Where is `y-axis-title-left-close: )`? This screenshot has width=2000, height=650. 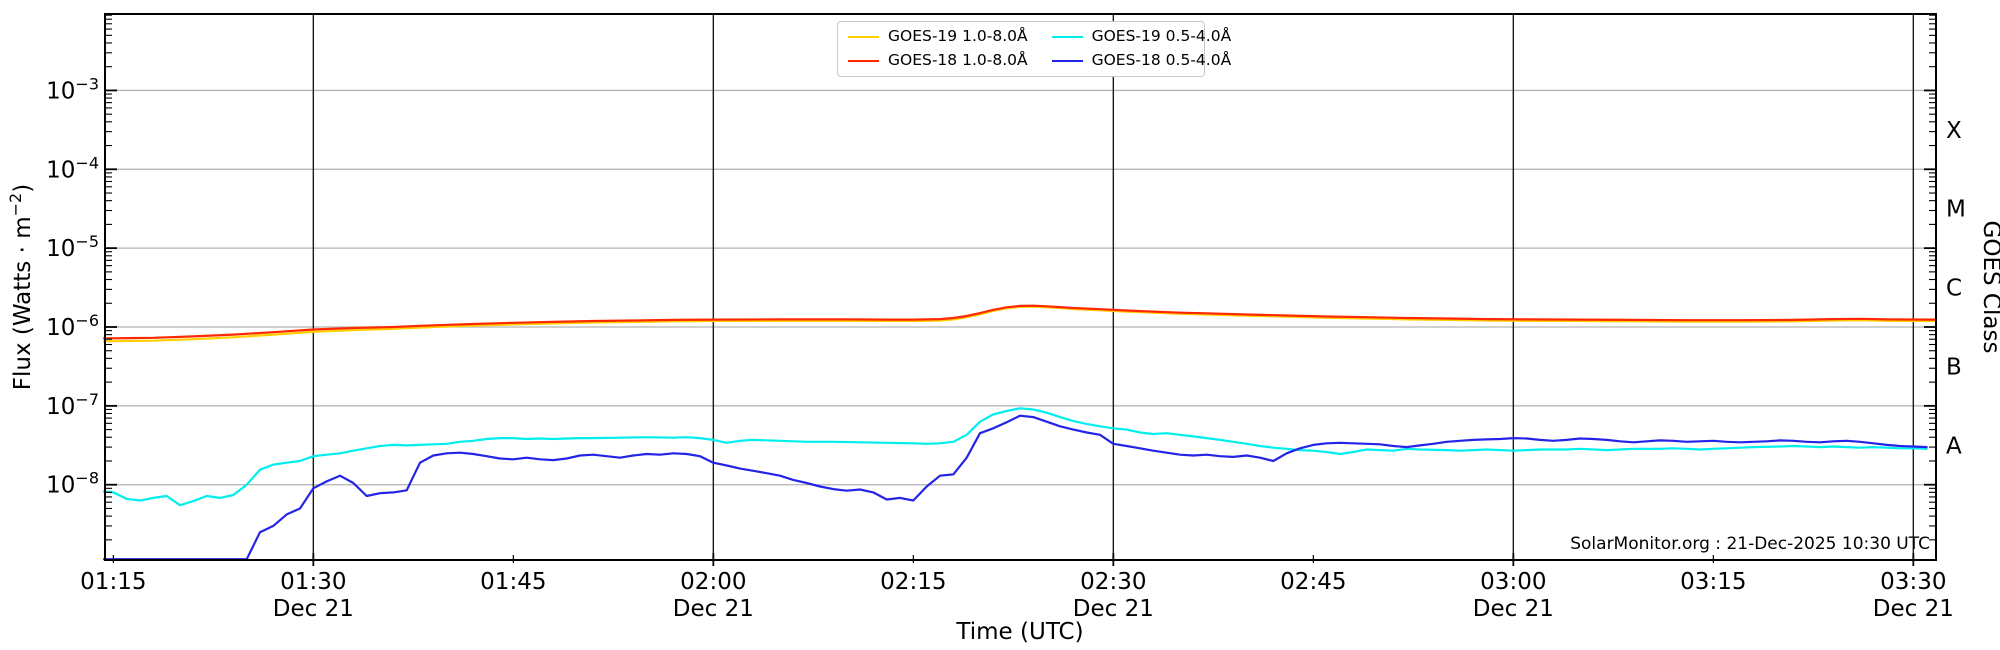
y-axis-title-left-close: ) is located at coordinates (23, 188).